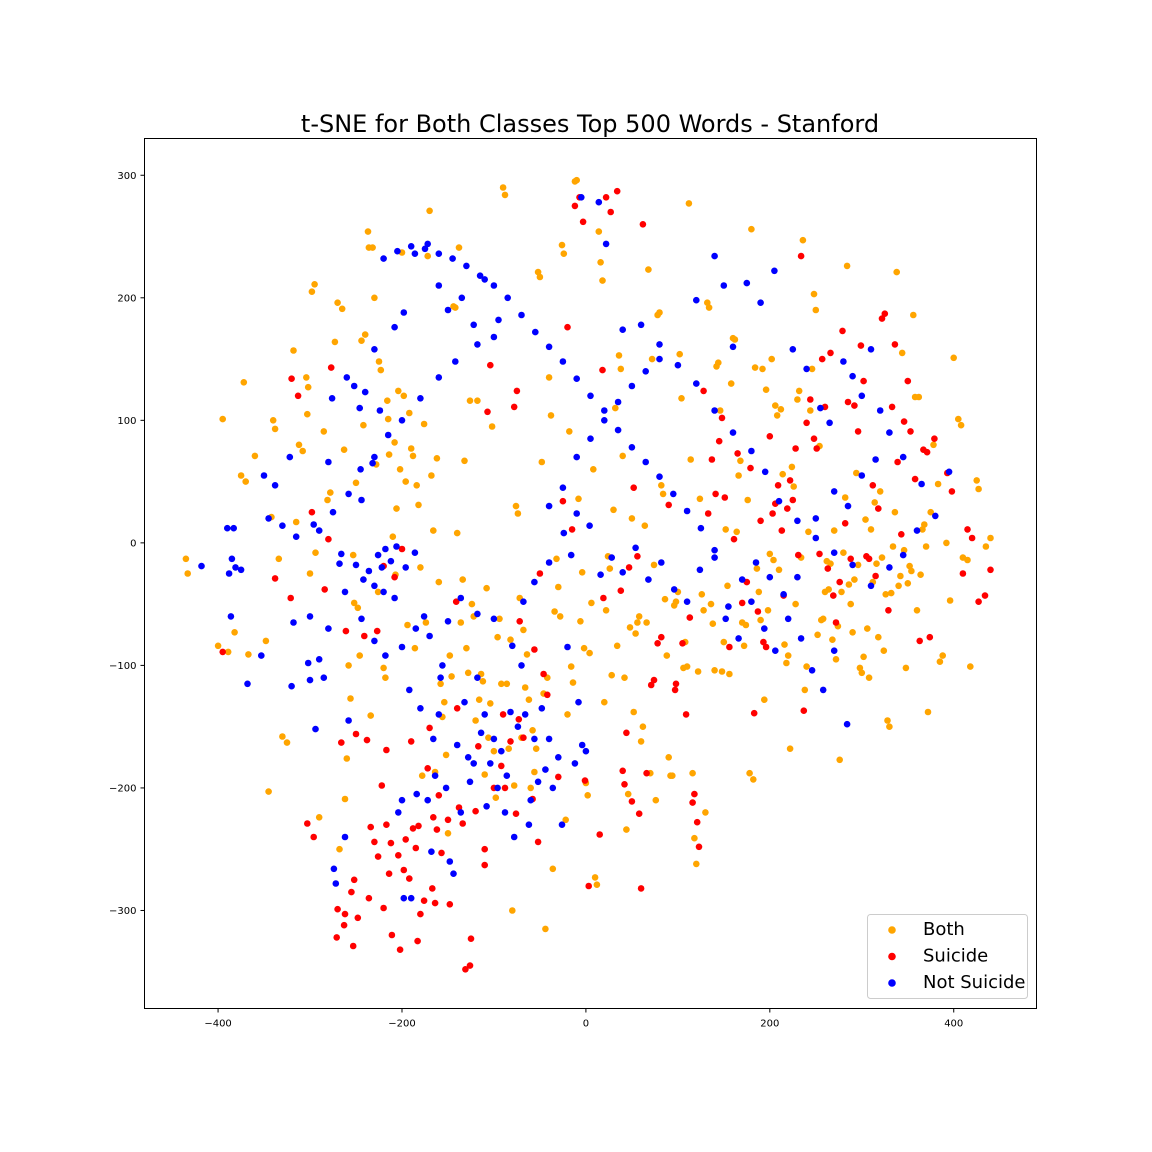 The height and width of the screenshot is (1152, 1152). Describe the element at coordinates (947, 956) in the screenshot. I see `legend-box` at that location.